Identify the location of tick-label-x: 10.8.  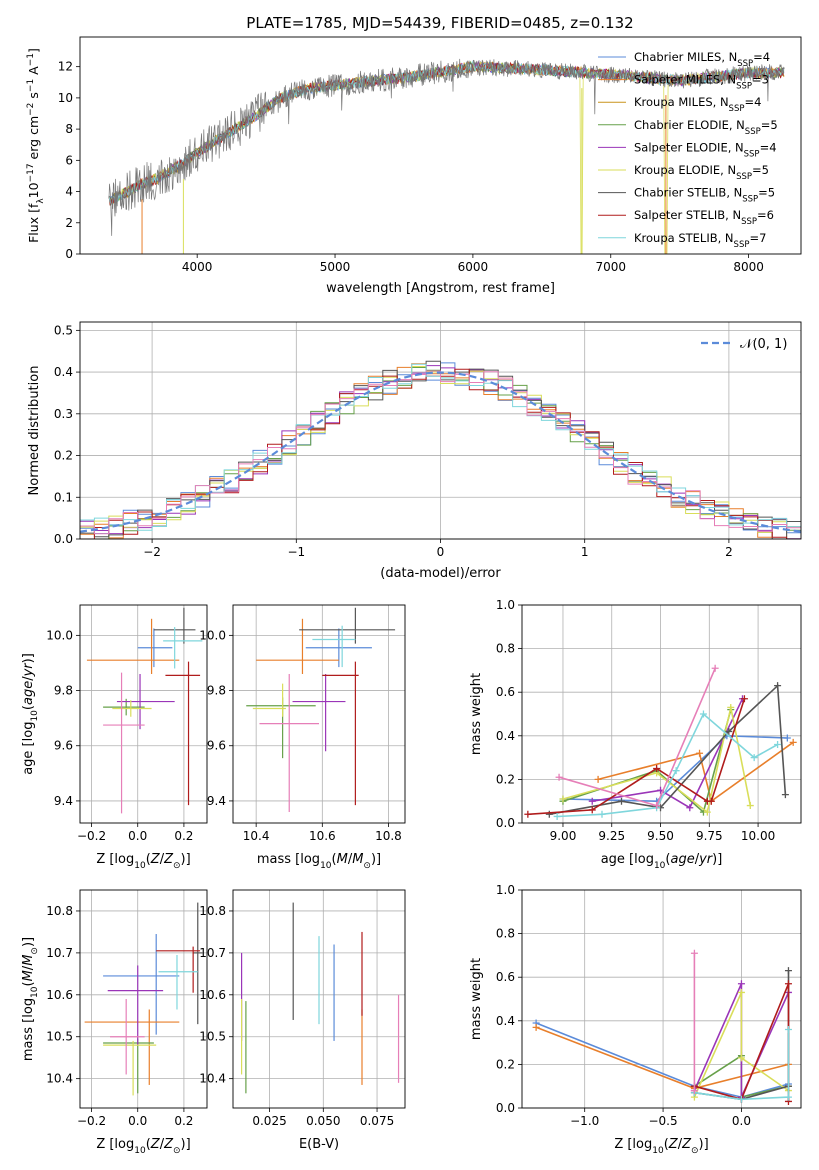
(388, 836).